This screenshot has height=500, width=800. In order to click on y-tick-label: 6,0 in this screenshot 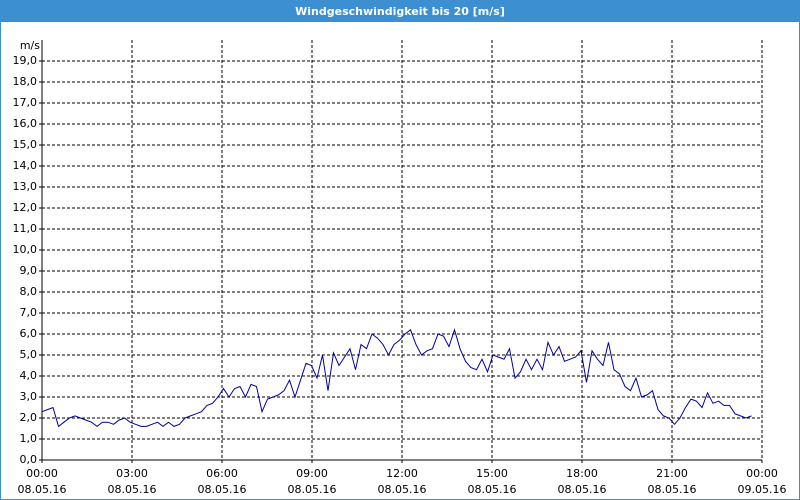, I will do `click(29, 333)`.